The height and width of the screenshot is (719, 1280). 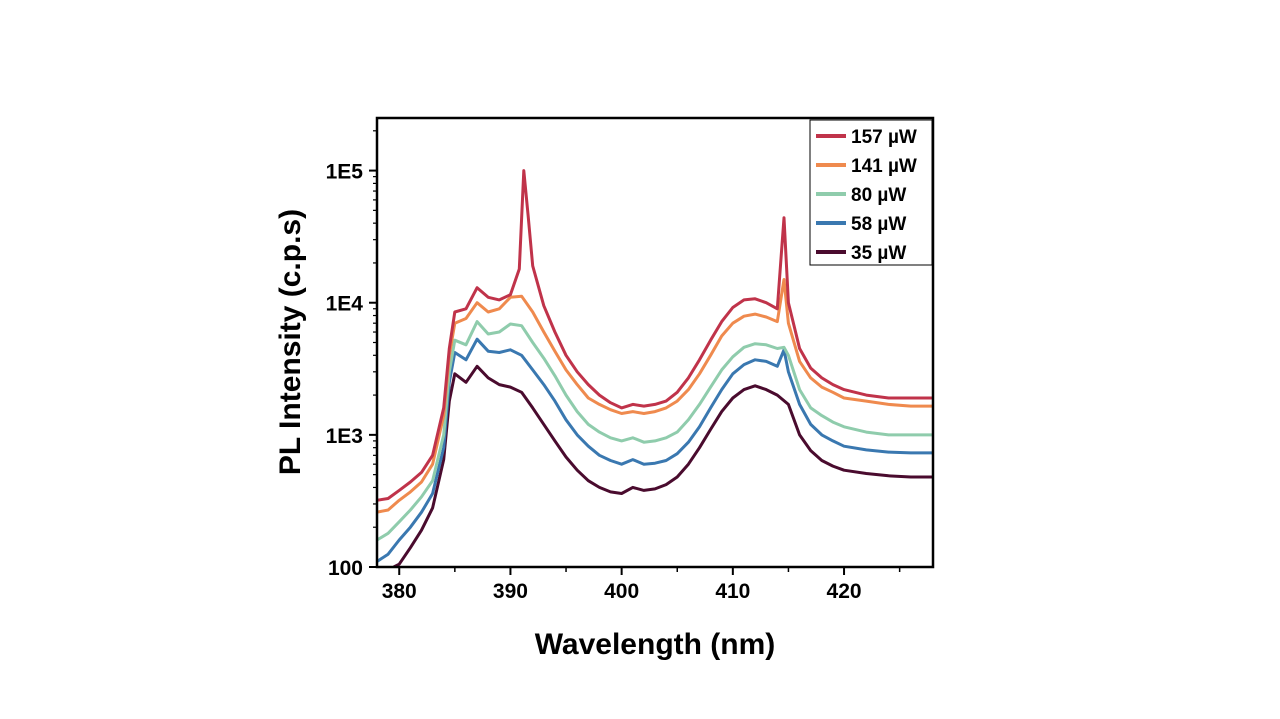 I want to click on legend-label: 58 µW, so click(x=878, y=224).